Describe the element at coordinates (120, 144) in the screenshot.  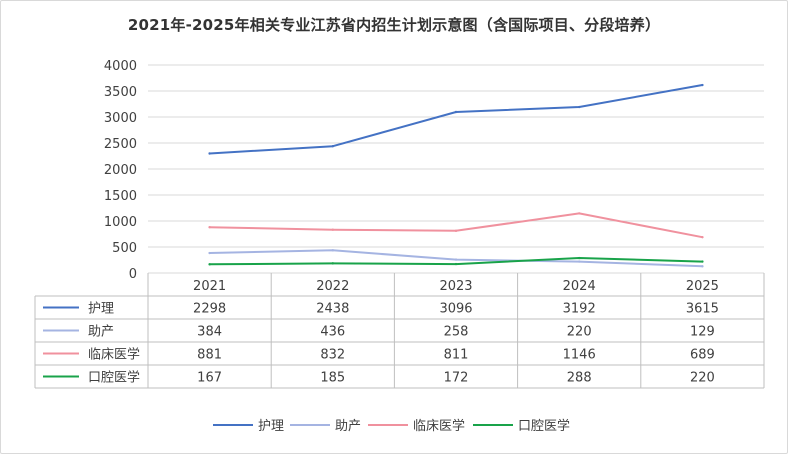
I see `y-tick-label: 2500` at that location.